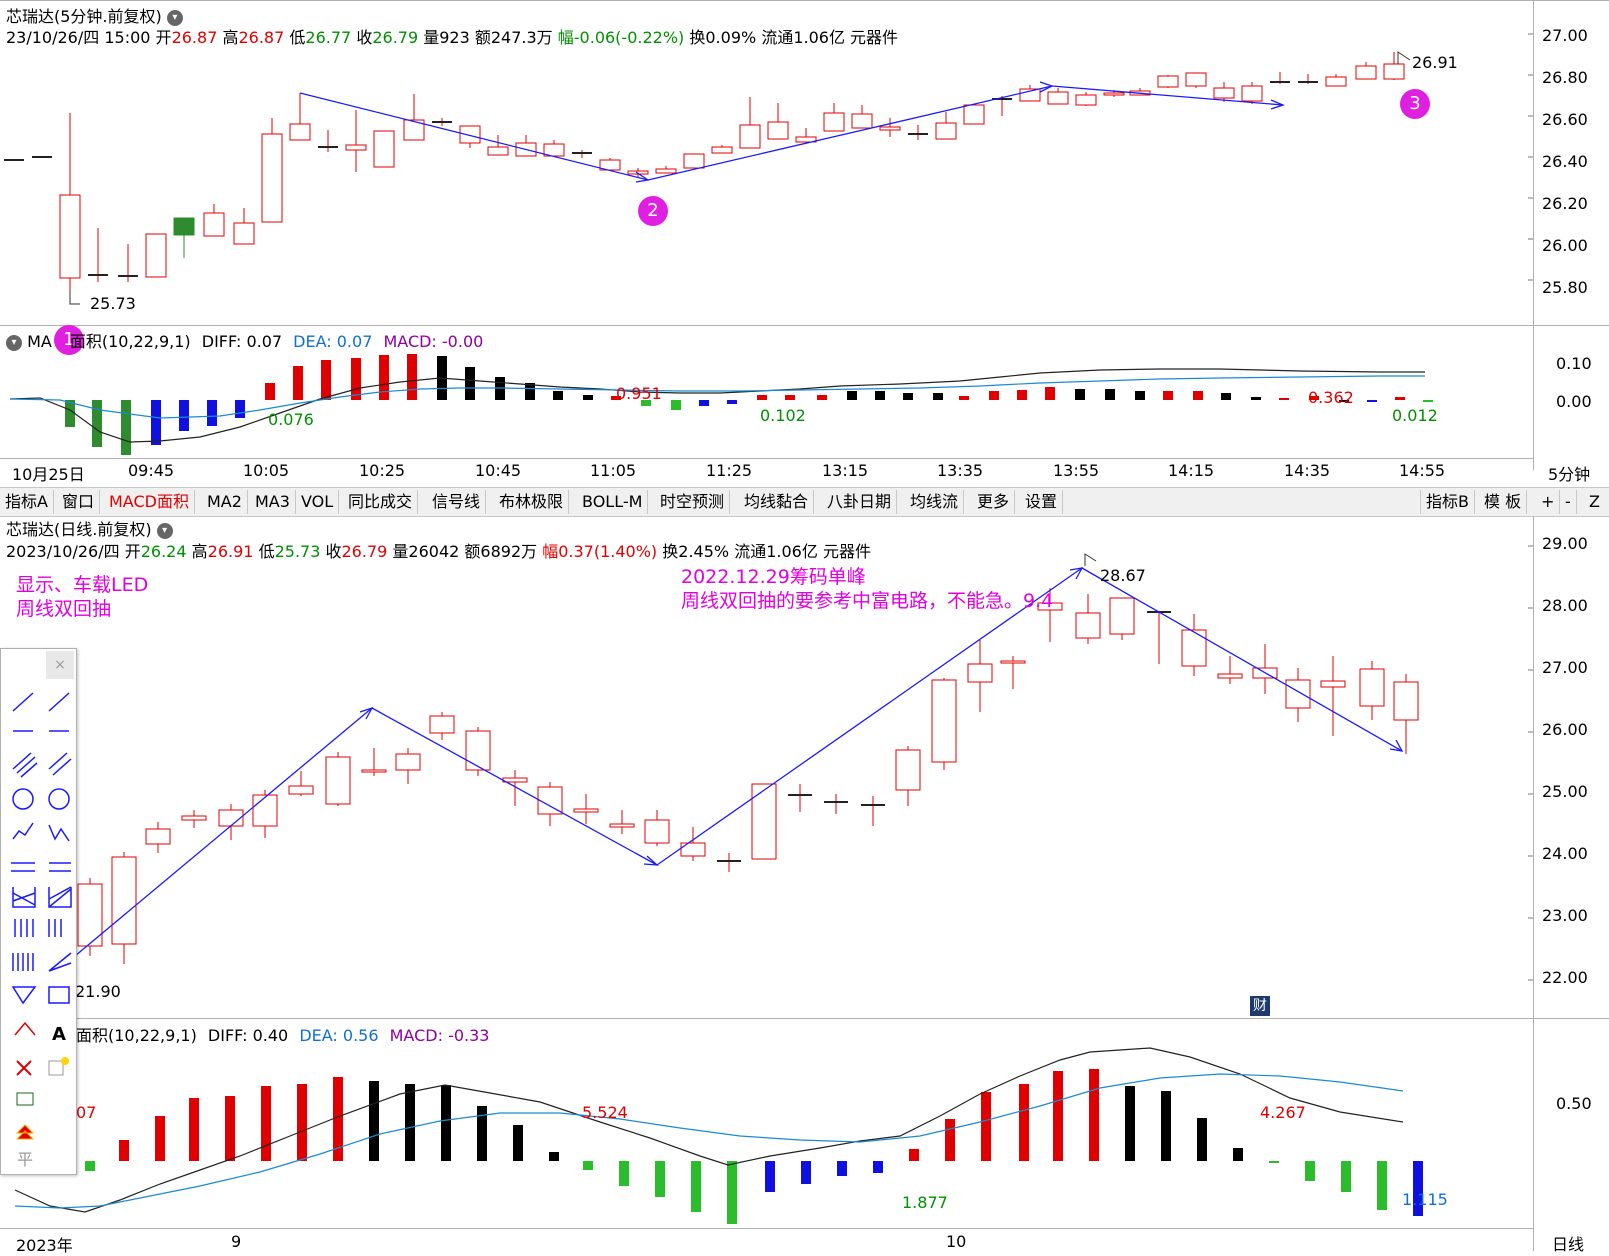  What do you see at coordinates (381, 502) in the screenshot?
I see `tab-yoy-volume: 同比成交` at bounding box center [381, 502].